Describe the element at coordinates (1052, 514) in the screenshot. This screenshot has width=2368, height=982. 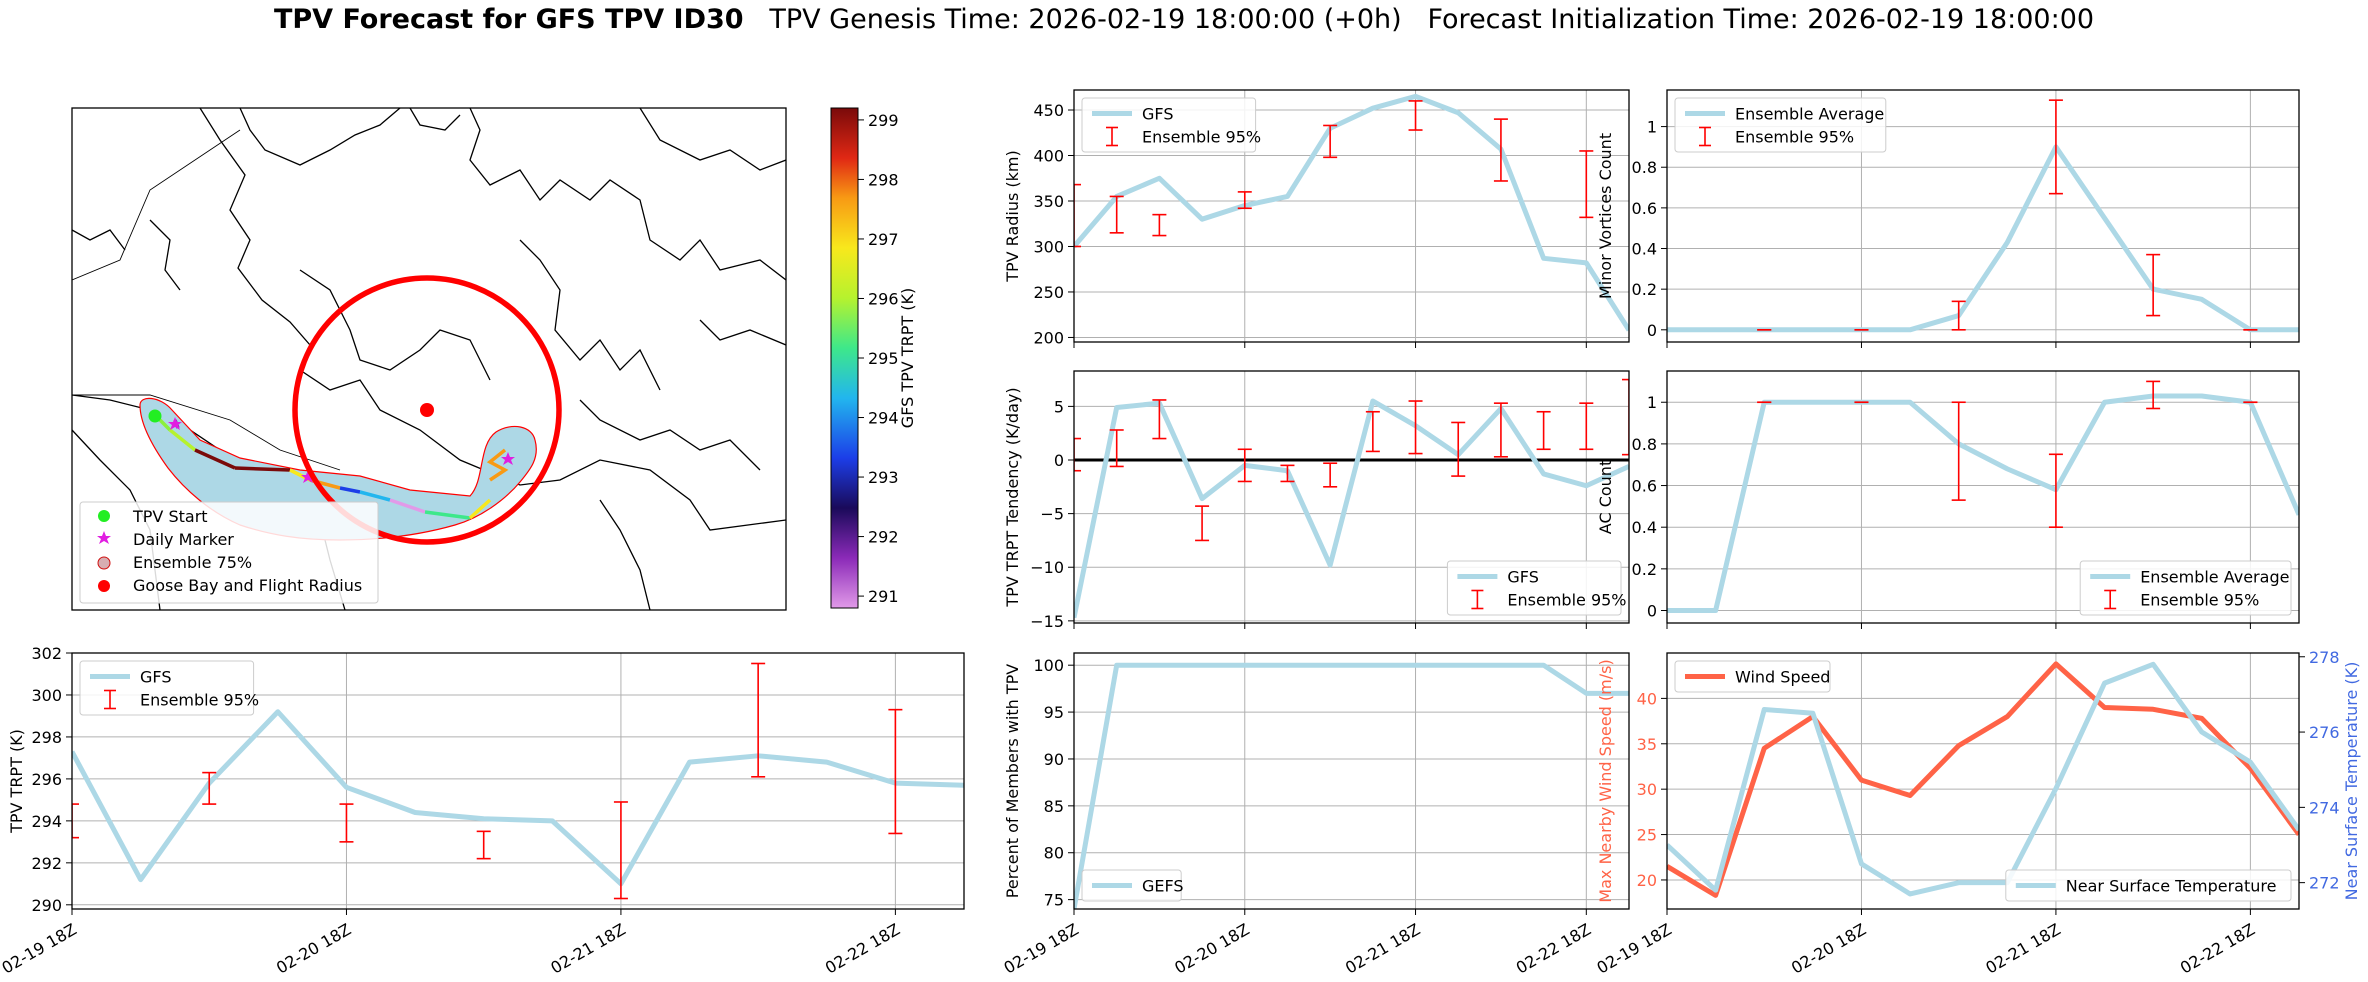
I see `y-tick-label: −5` at that location.